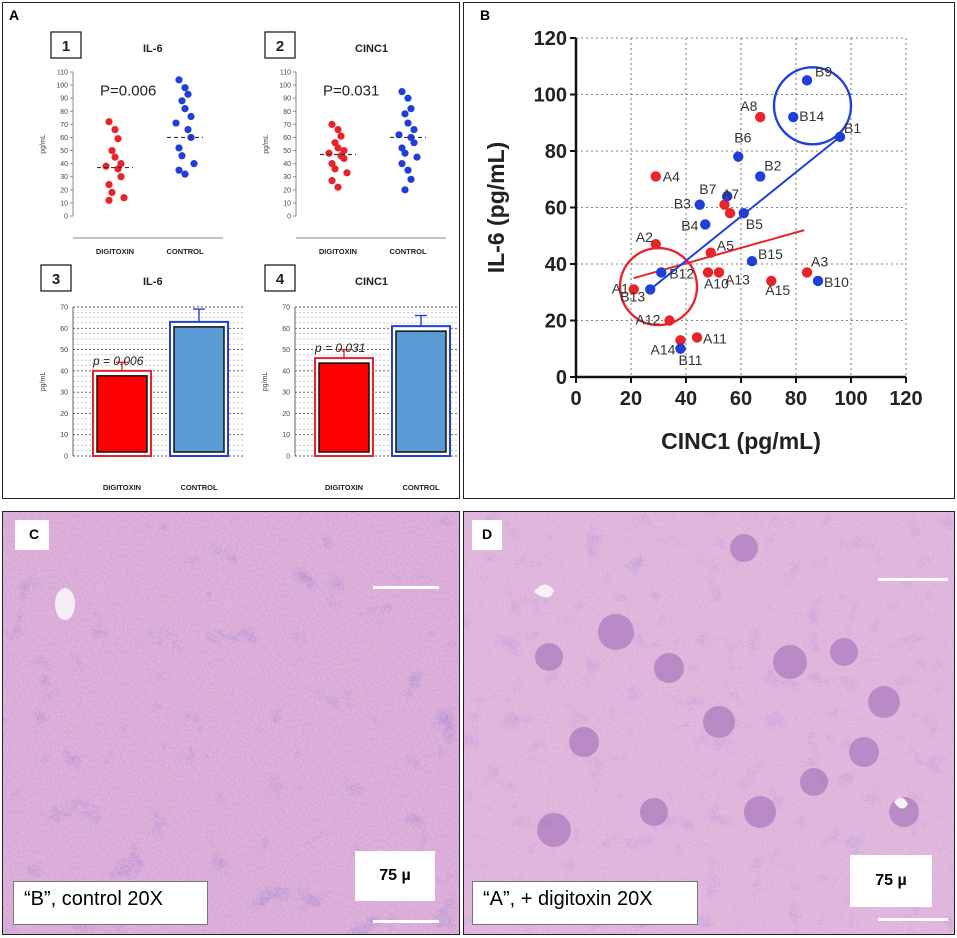  What do you see at coordinates (556, 152) in the screenshot?
I see `y-tick-label: 80` at bounding box center [556, 152].